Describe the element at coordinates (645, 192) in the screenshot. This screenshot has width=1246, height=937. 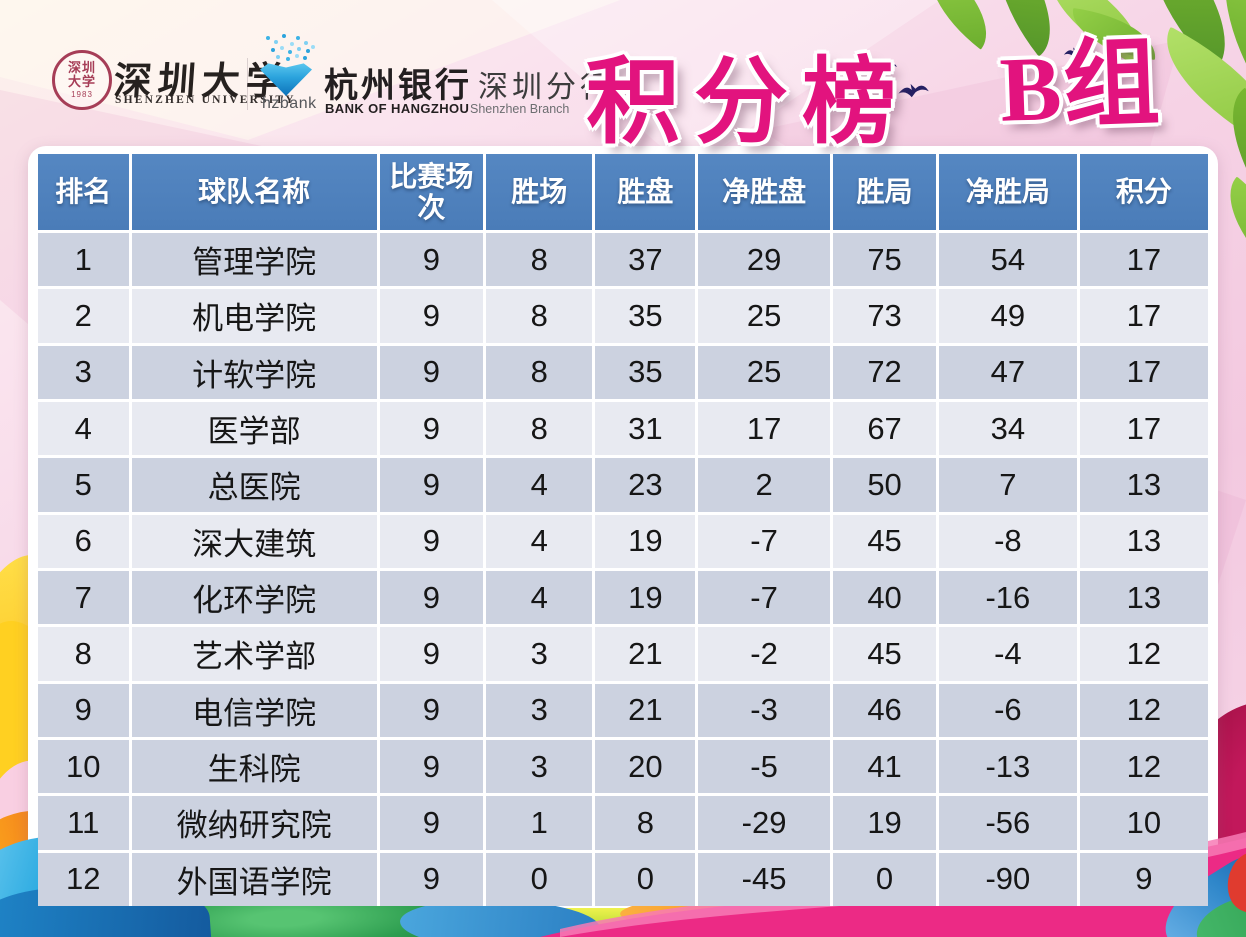
I see `col-header-sets_won: 胜盘` at that location.